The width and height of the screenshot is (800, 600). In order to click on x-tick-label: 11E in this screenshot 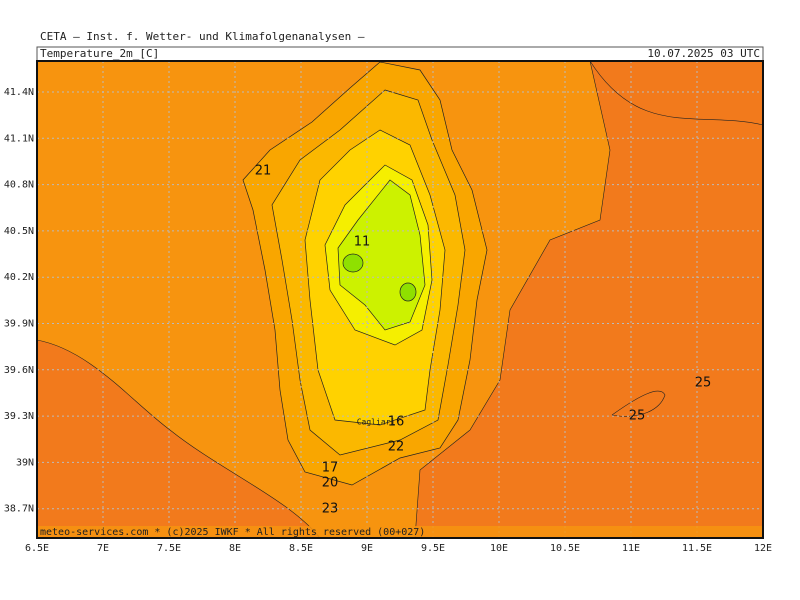, I will do `click(631, 548)`.